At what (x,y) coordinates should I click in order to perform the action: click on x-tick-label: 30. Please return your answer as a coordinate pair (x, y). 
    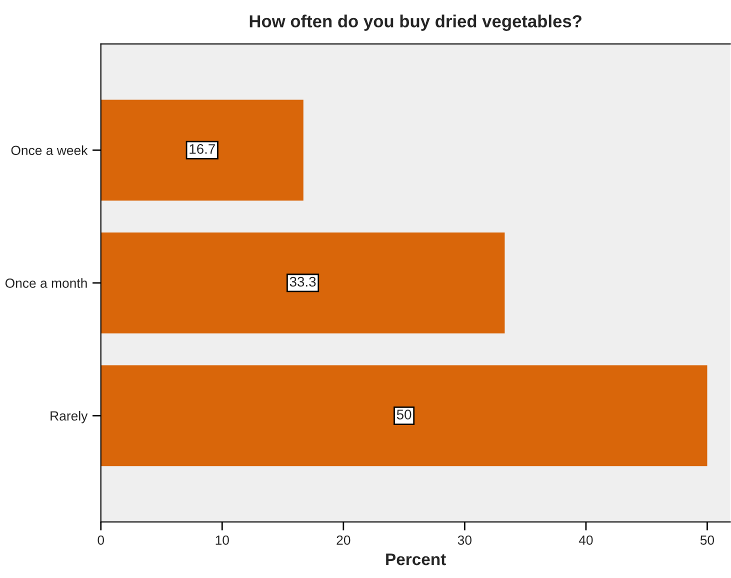
    Looking at the image, I should click on (465, 540).